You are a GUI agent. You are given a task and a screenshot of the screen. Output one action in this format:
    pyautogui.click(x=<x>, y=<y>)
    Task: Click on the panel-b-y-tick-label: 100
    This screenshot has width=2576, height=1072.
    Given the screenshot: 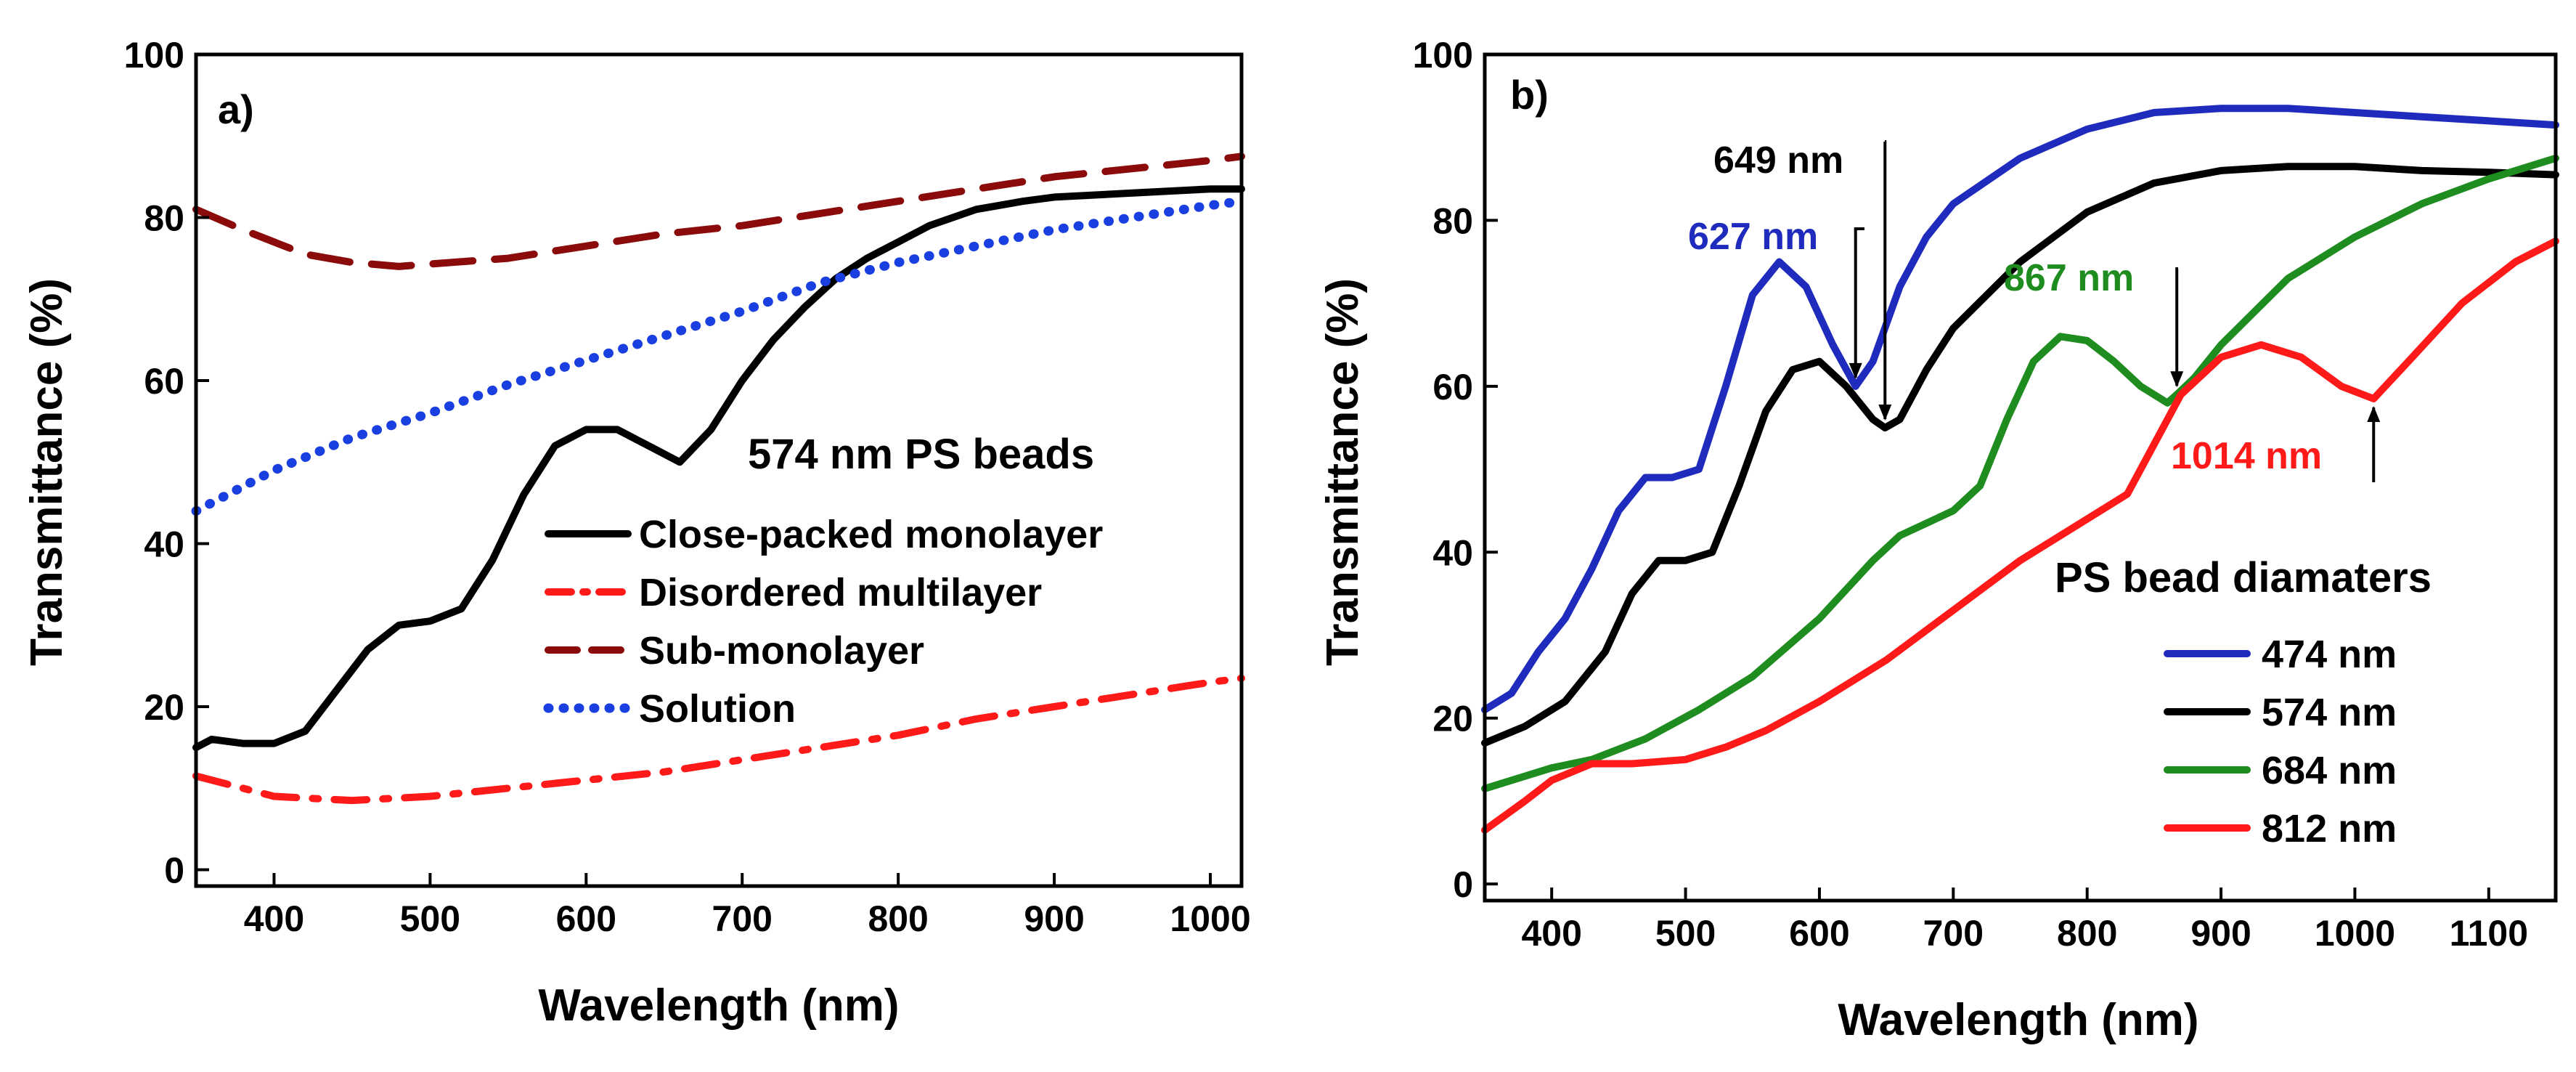 What is the action you would take?
    pyautogui.click(x=1443, y=55)
    